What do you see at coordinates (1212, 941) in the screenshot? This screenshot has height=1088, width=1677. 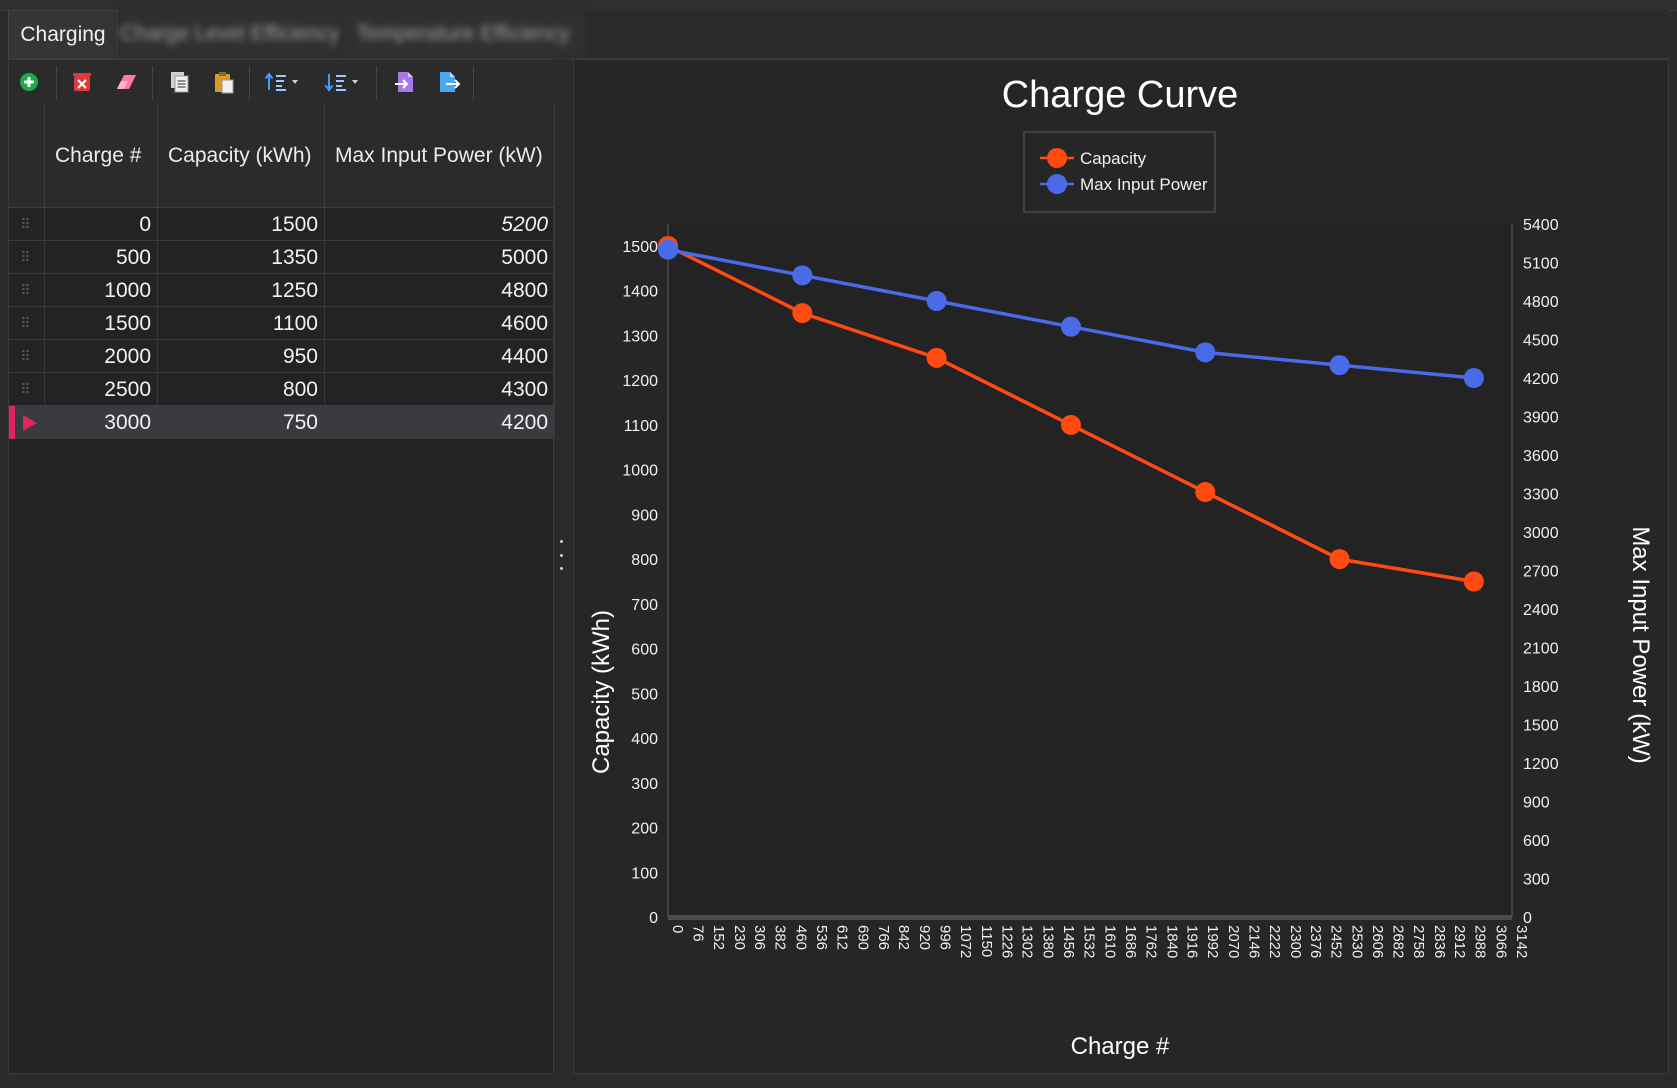 I see `x-tick-label: 1992` at bounding box center [1212, 941].